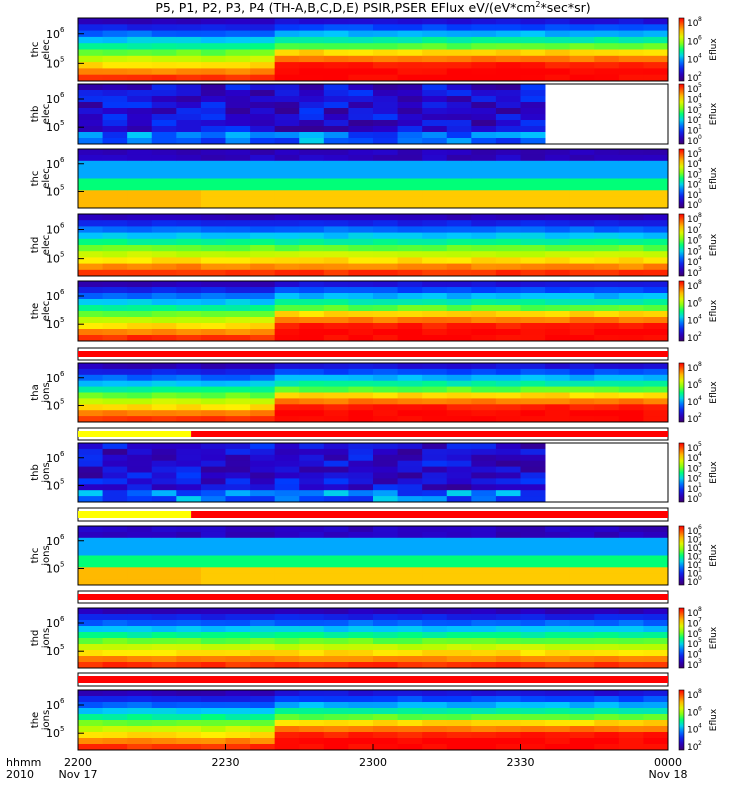 This screenshot has height=800, width=750. I want to click on panel-frame, so click(373, 311).